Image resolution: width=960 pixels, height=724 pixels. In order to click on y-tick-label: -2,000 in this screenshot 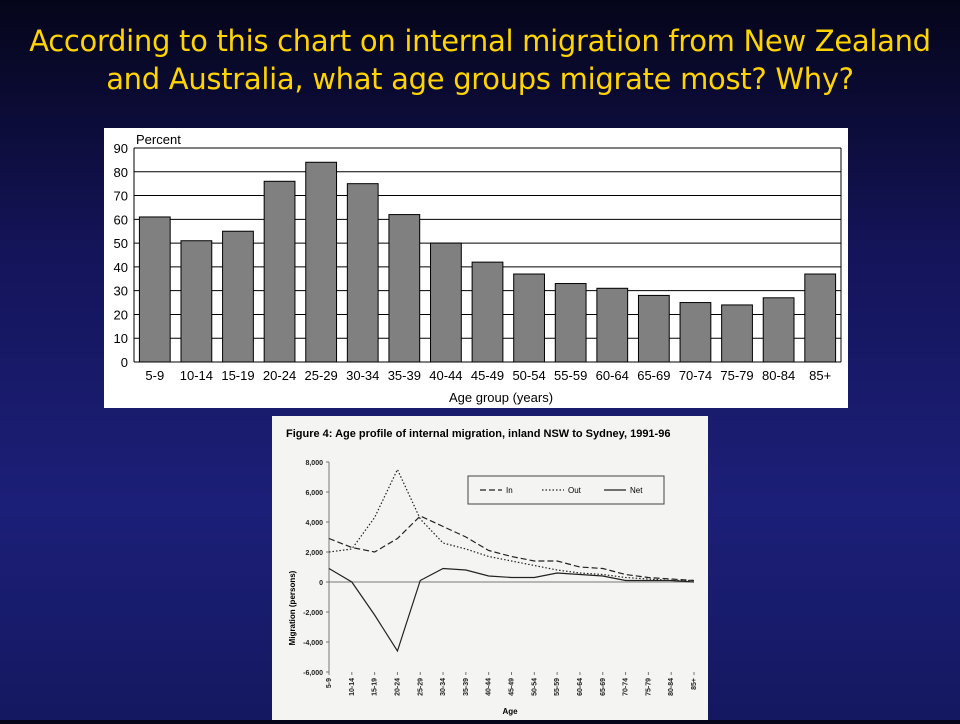, I will do `click(313, 613)`.